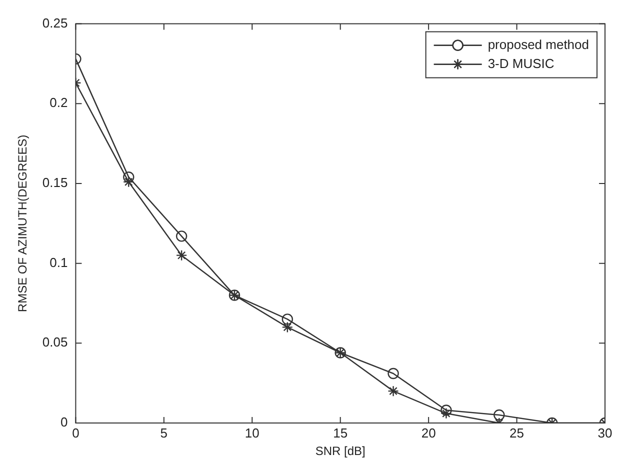 The height and width of the screenshot is (467, 627). What do you see at coordinates (252, 432) in the screenshot?
I see `x-tick-label: 10` at bounding box center [252, 432].